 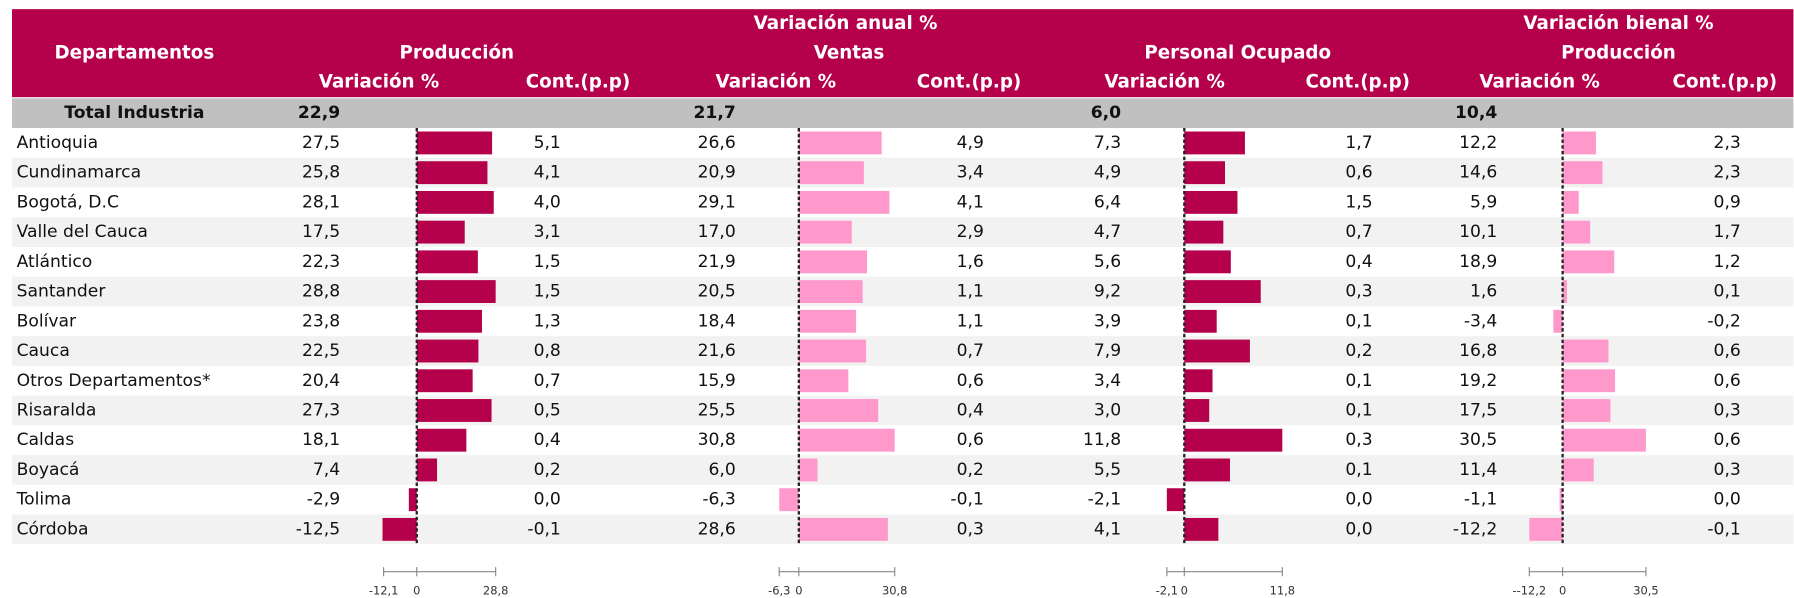 I want to click on variation-value: 27,3, so click(x=321, y=410).